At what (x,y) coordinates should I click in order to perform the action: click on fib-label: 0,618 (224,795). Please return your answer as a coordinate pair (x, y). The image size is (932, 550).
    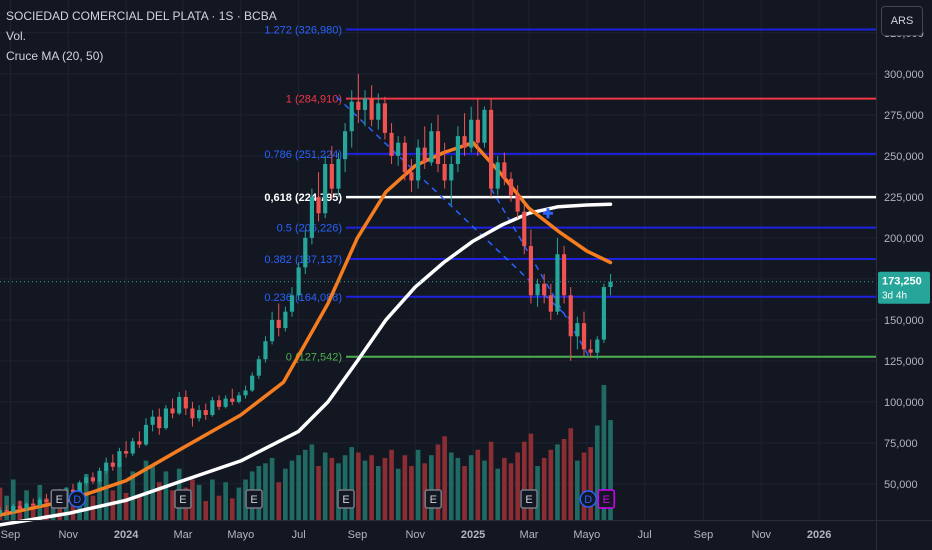
    Looking at the image, I should click on (303, 198).